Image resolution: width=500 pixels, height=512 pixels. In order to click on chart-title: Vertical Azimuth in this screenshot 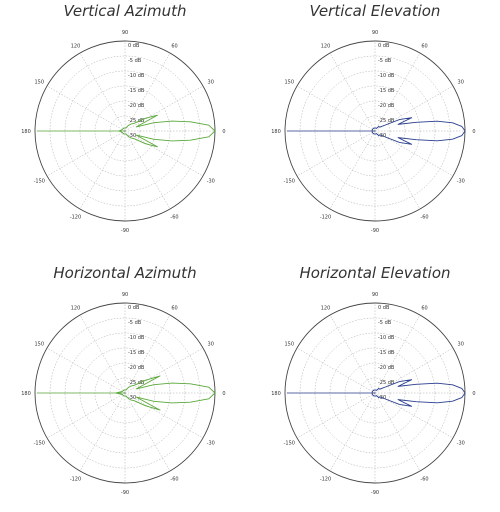, I will do `click(125, 11)`.